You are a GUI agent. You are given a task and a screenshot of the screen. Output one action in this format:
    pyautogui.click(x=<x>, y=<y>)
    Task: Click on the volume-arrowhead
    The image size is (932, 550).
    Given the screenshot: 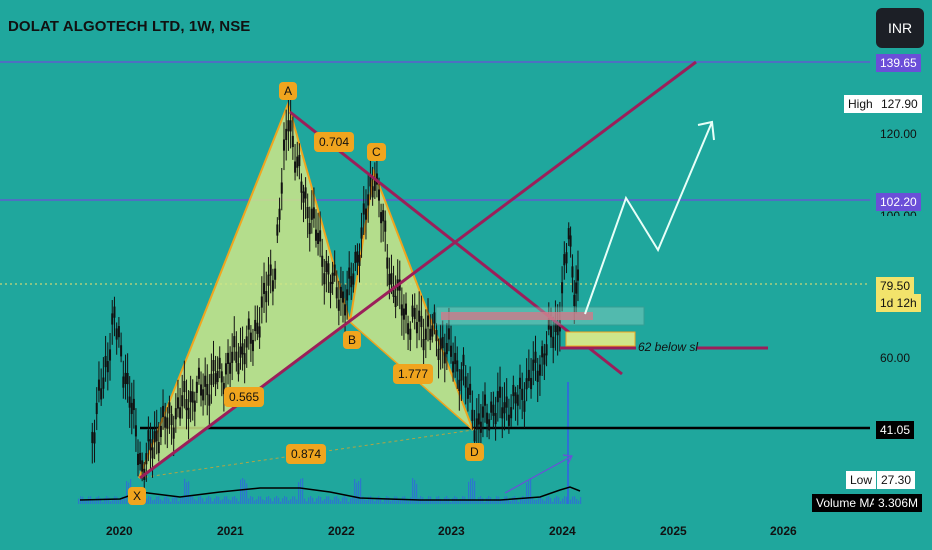 What is the action you would take?
    pyautogui.click(x=567, y=459)
    